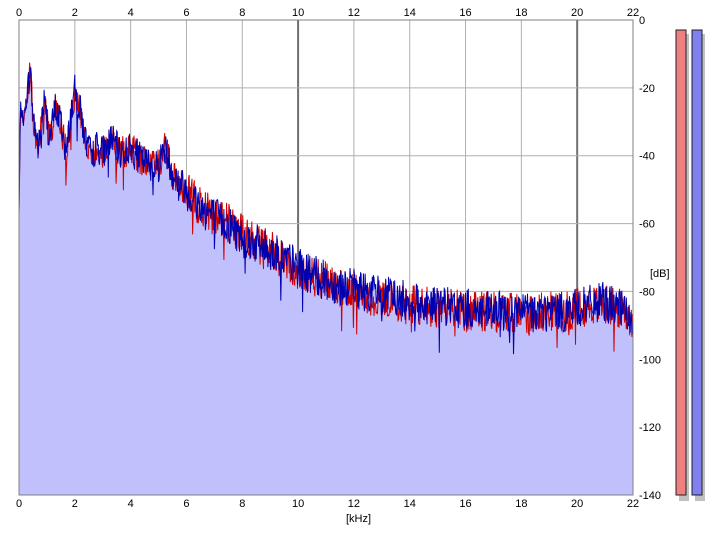  Describe the element at coordinates (354, 13) in the screenshot. I see `x-tick-label-top: 12` at that location.